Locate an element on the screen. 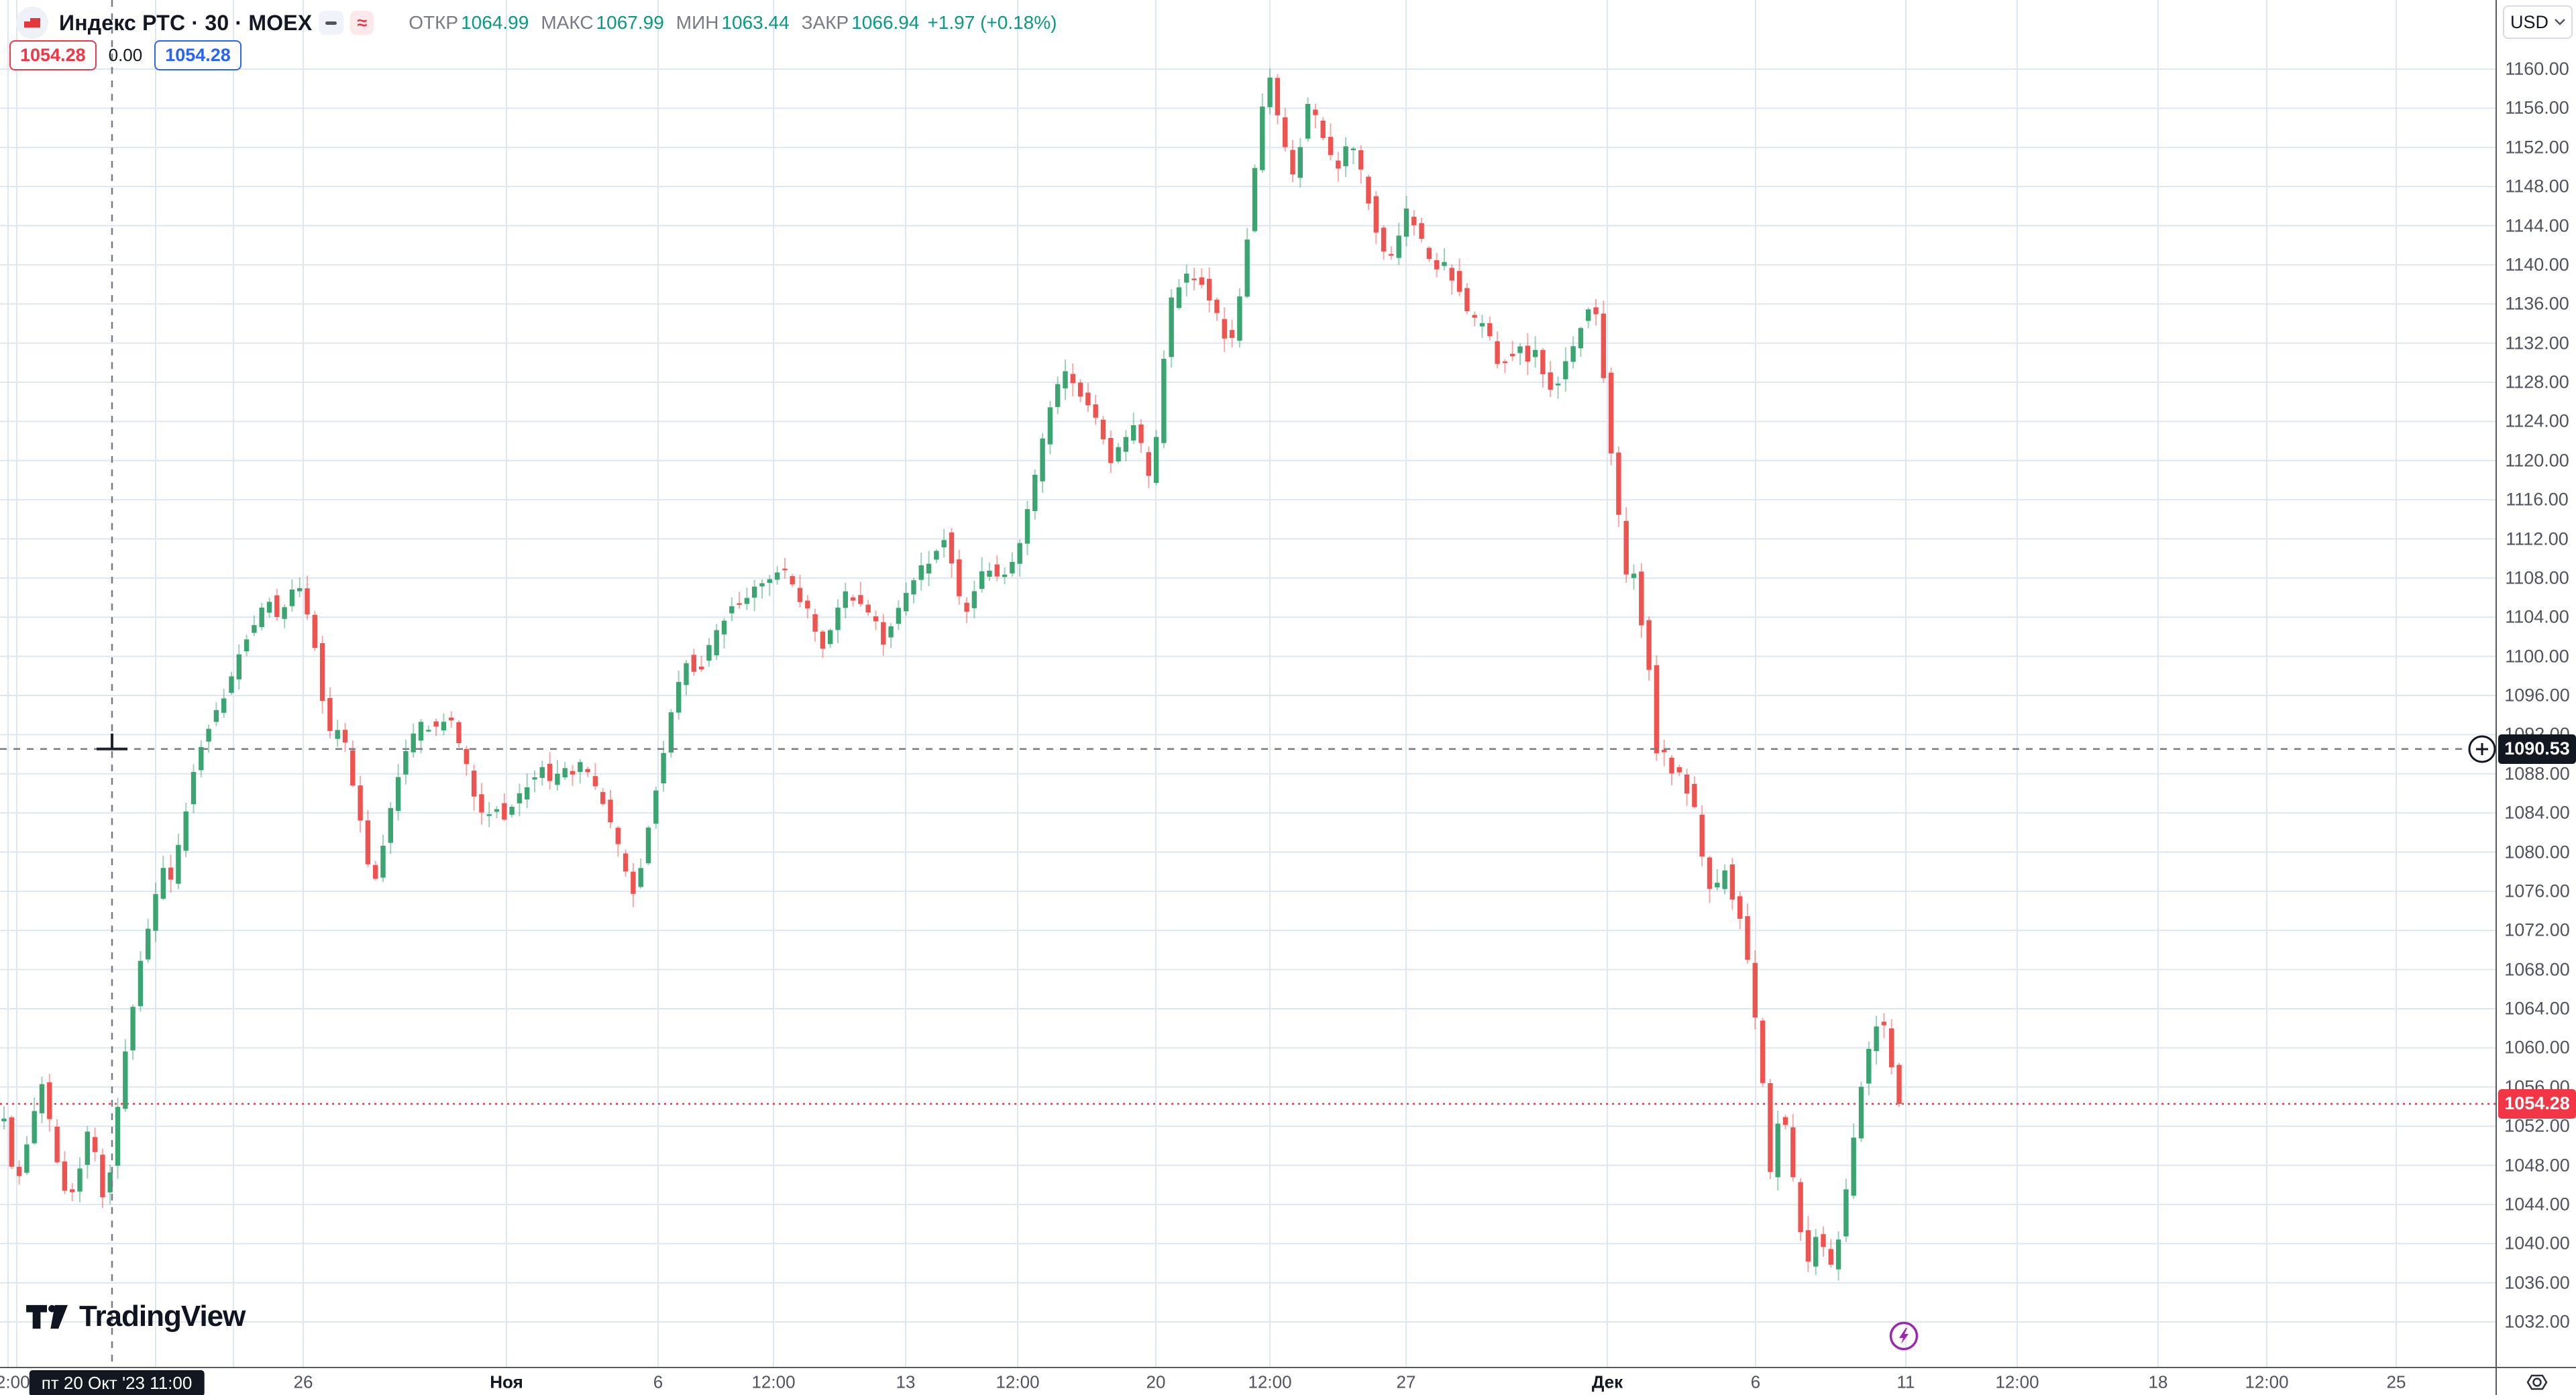 This screenshot has width=2576, height=1395. time-tick: 20 is located at coordinates (1156, 1382).